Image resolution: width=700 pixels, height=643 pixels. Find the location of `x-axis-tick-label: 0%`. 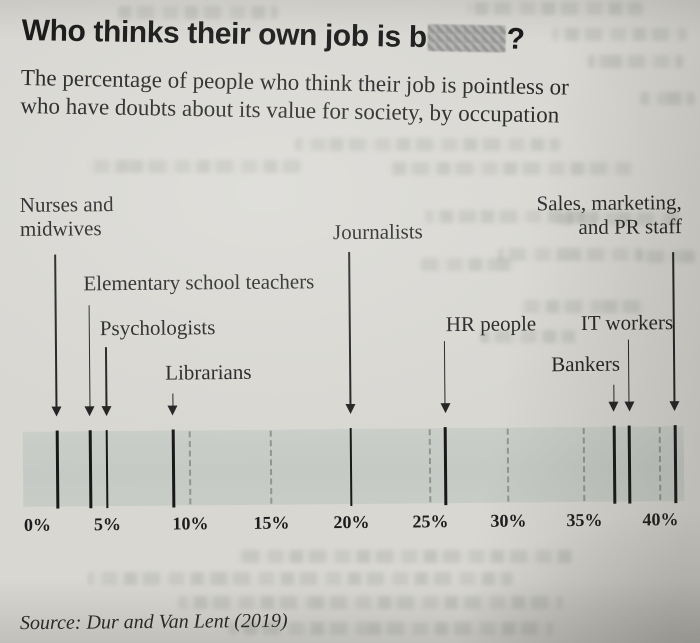

x-axis-tick-label: 0% is located at coordinates (37, 524).